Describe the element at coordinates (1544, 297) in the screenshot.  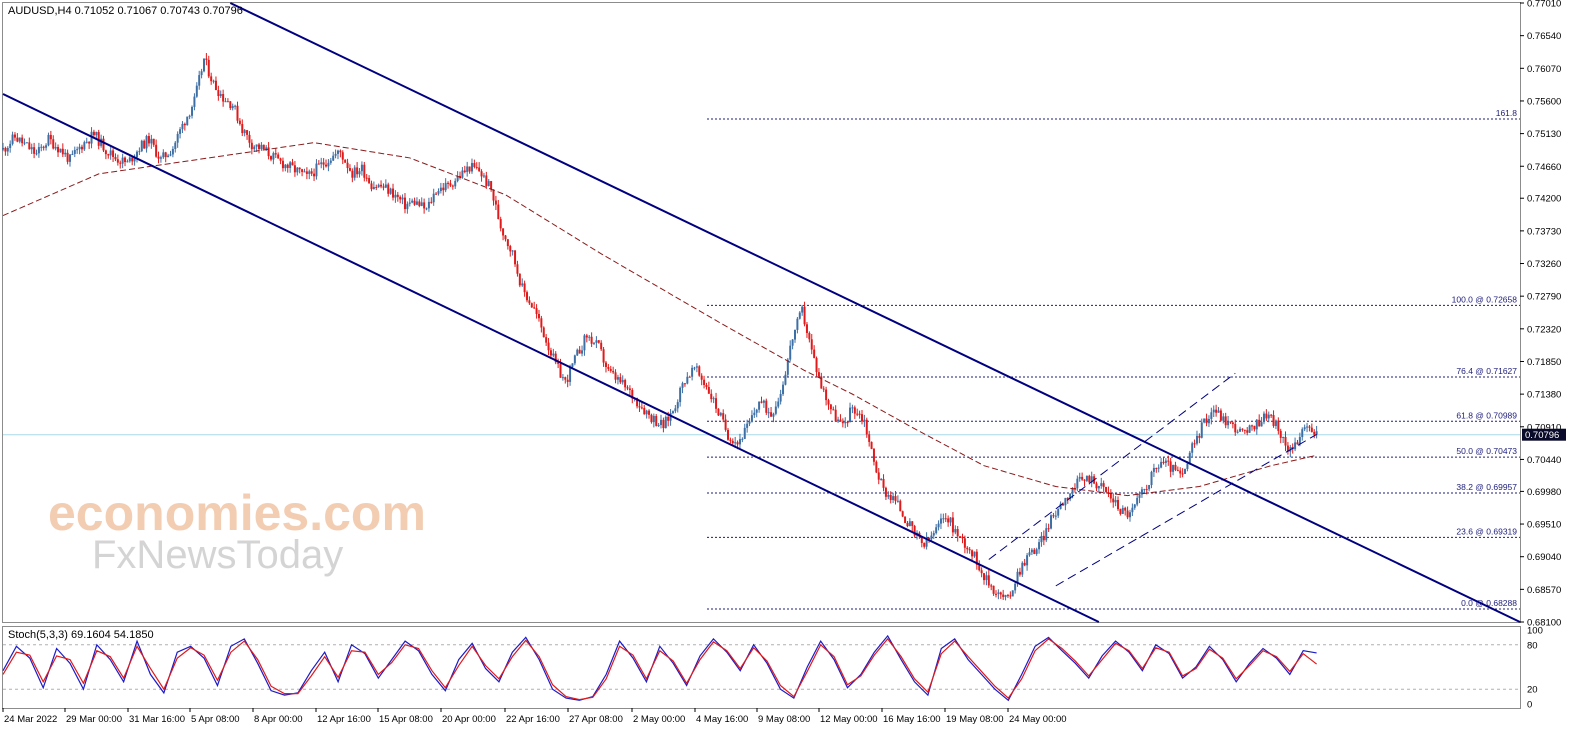
I see `y-tick-label: 0.72790` at that location.